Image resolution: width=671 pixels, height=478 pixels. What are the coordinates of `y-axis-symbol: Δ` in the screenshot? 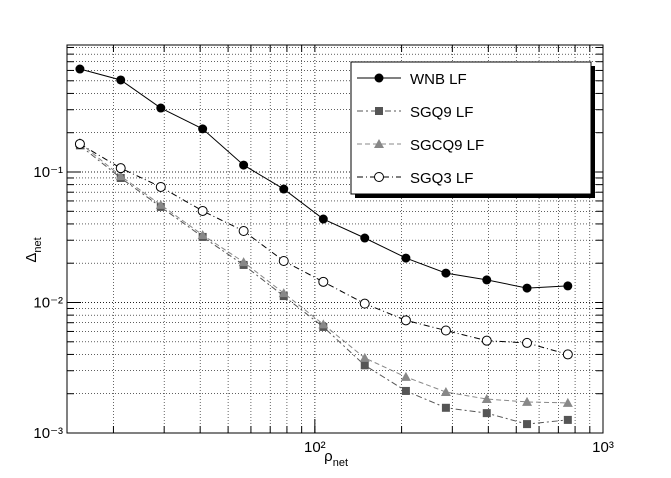 It's located at (31, 258).